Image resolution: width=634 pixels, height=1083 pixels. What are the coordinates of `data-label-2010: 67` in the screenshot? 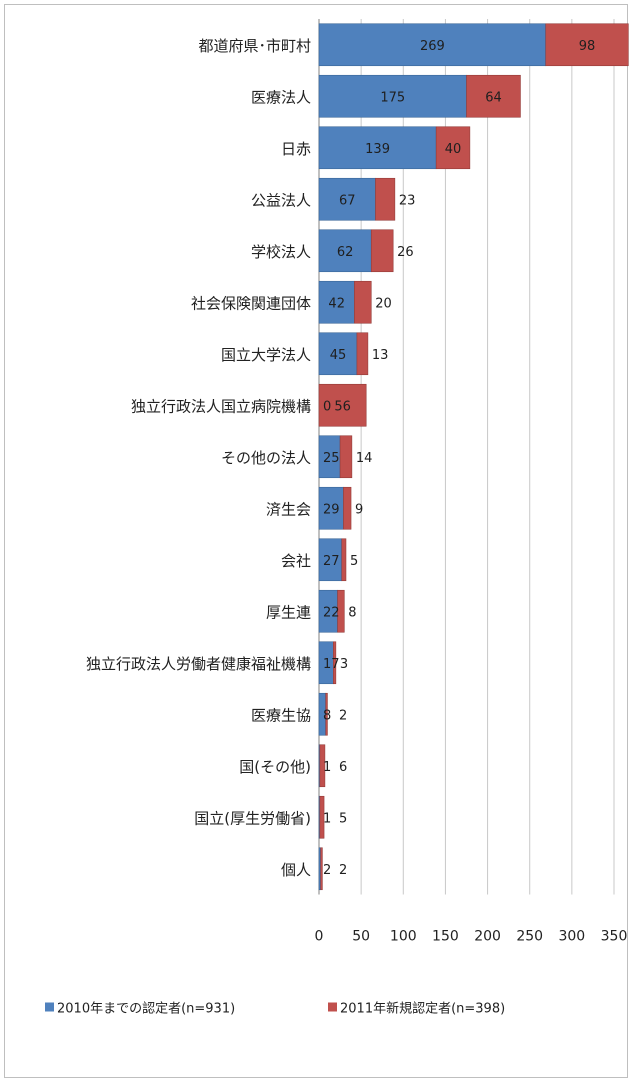 It's located at (347, 200).